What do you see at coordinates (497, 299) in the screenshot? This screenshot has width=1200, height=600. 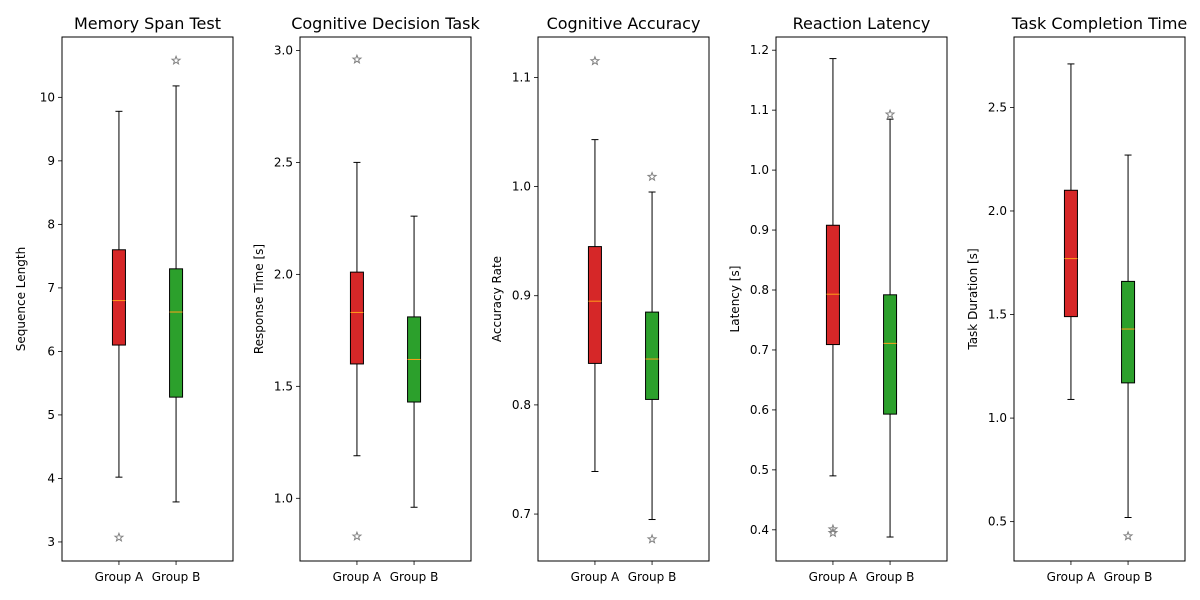 I see `y-axis-label: Accuracy Rate` at bounding box center [497, 299].